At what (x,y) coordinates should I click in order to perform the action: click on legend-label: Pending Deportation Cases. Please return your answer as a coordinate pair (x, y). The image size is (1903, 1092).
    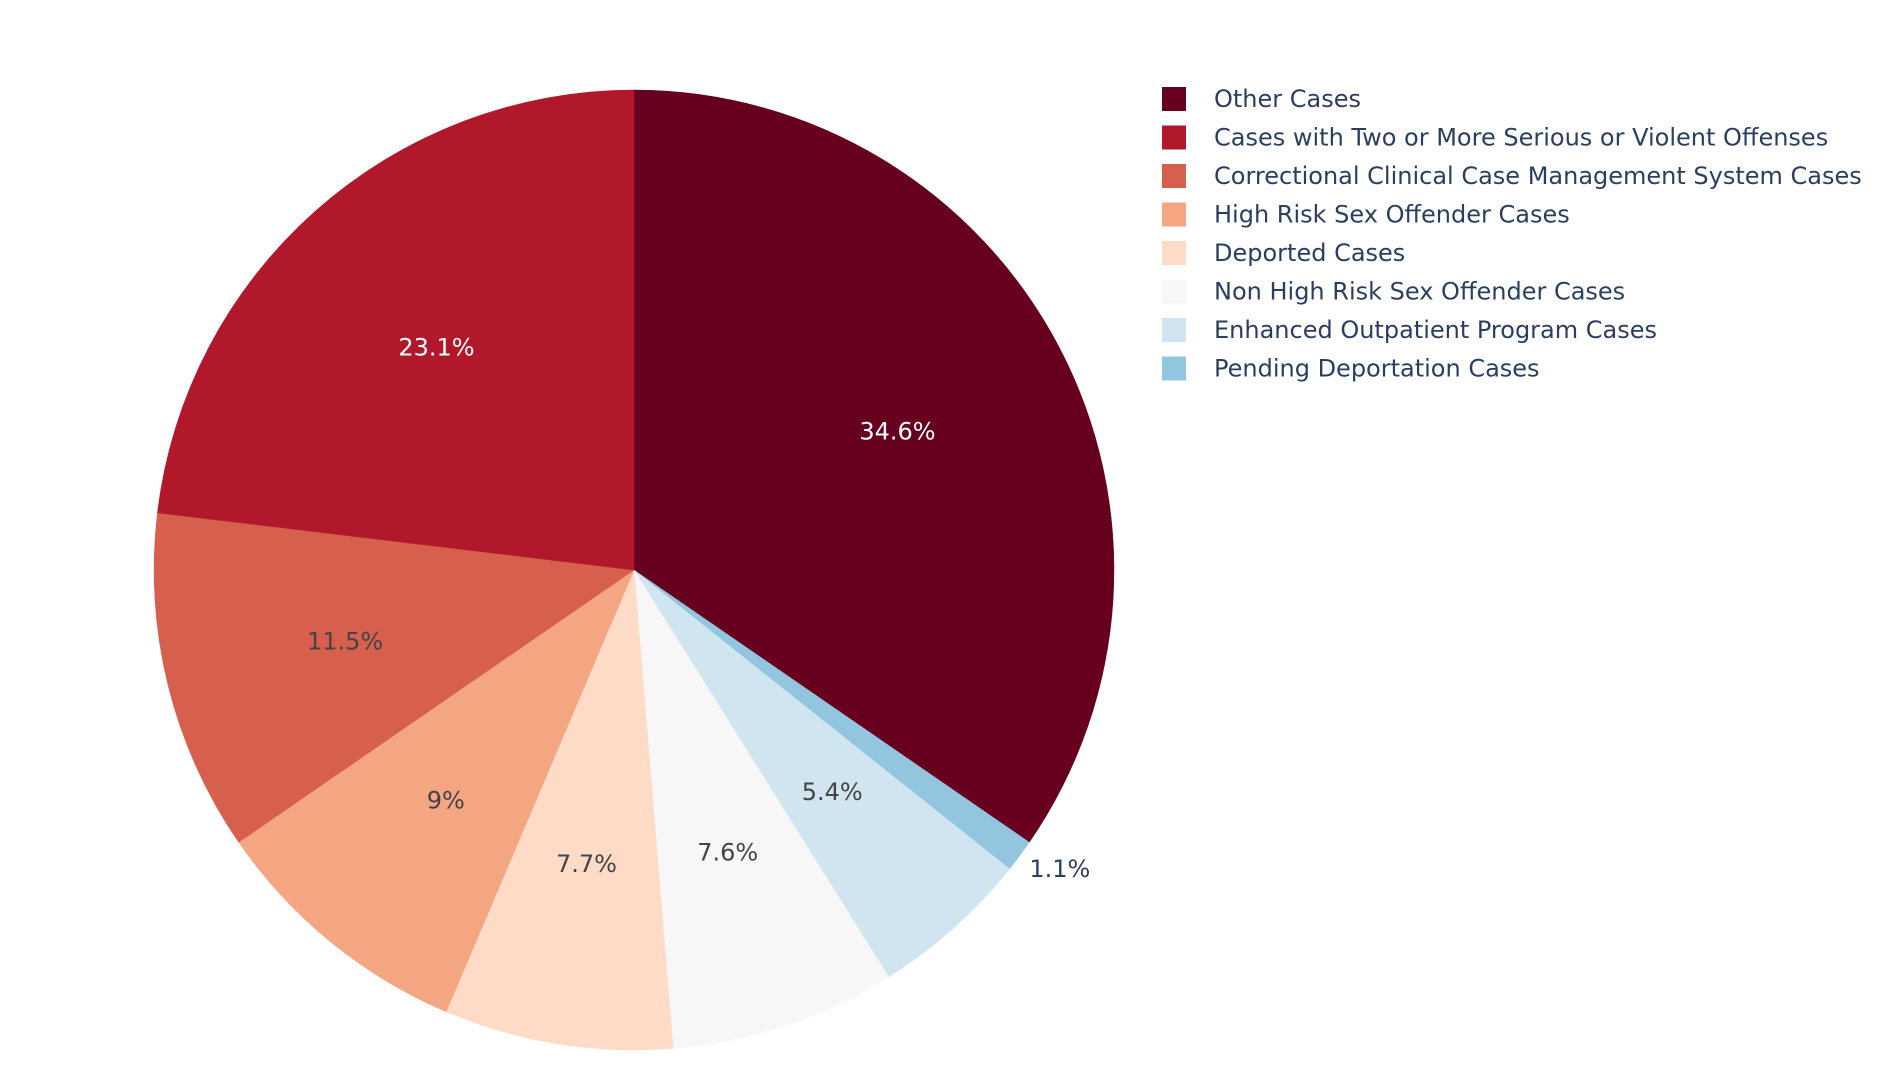
    Looking at the image, I should click on (1377, 369).